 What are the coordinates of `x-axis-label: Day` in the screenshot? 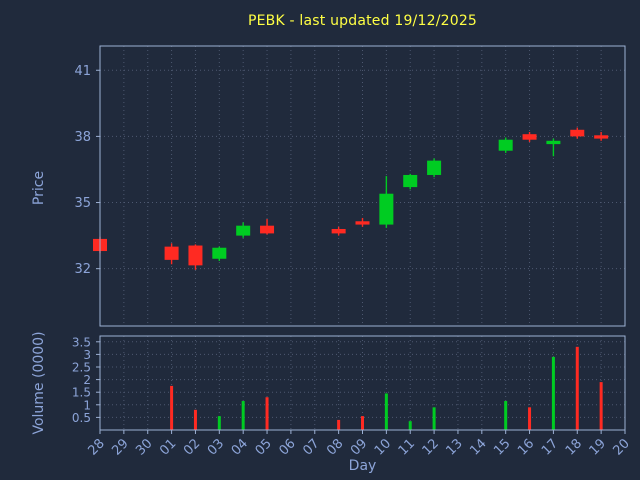 It's located at (362, 466).